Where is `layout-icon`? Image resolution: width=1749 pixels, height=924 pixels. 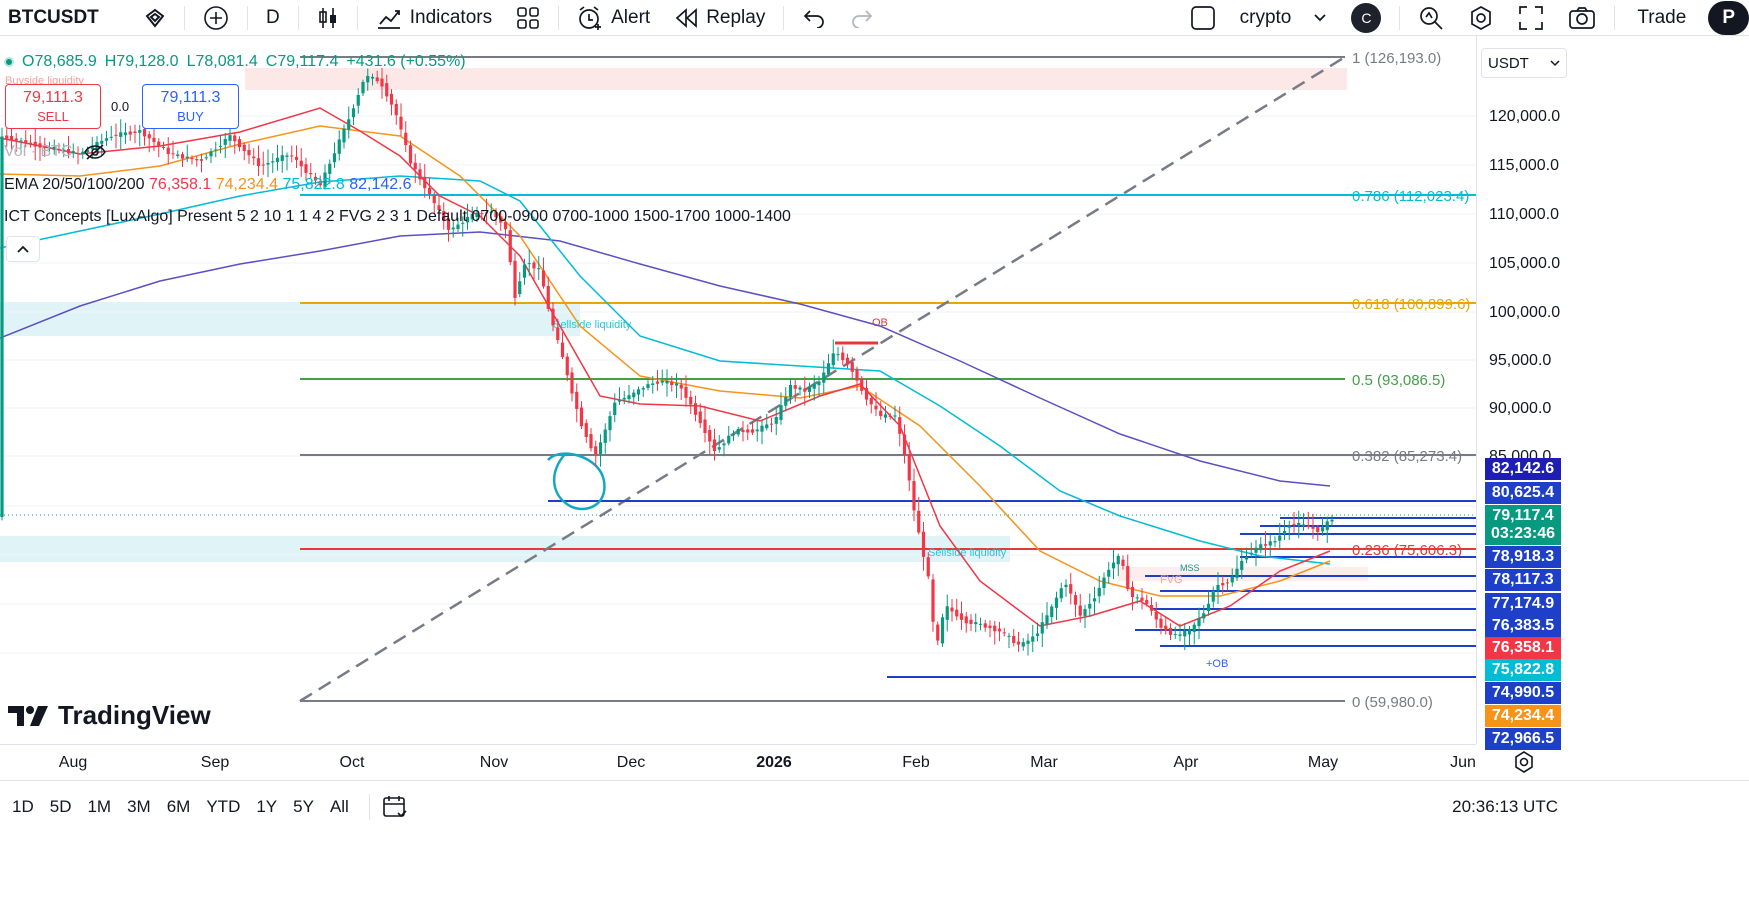 layout-icon is located at coordinates (1203, 18).